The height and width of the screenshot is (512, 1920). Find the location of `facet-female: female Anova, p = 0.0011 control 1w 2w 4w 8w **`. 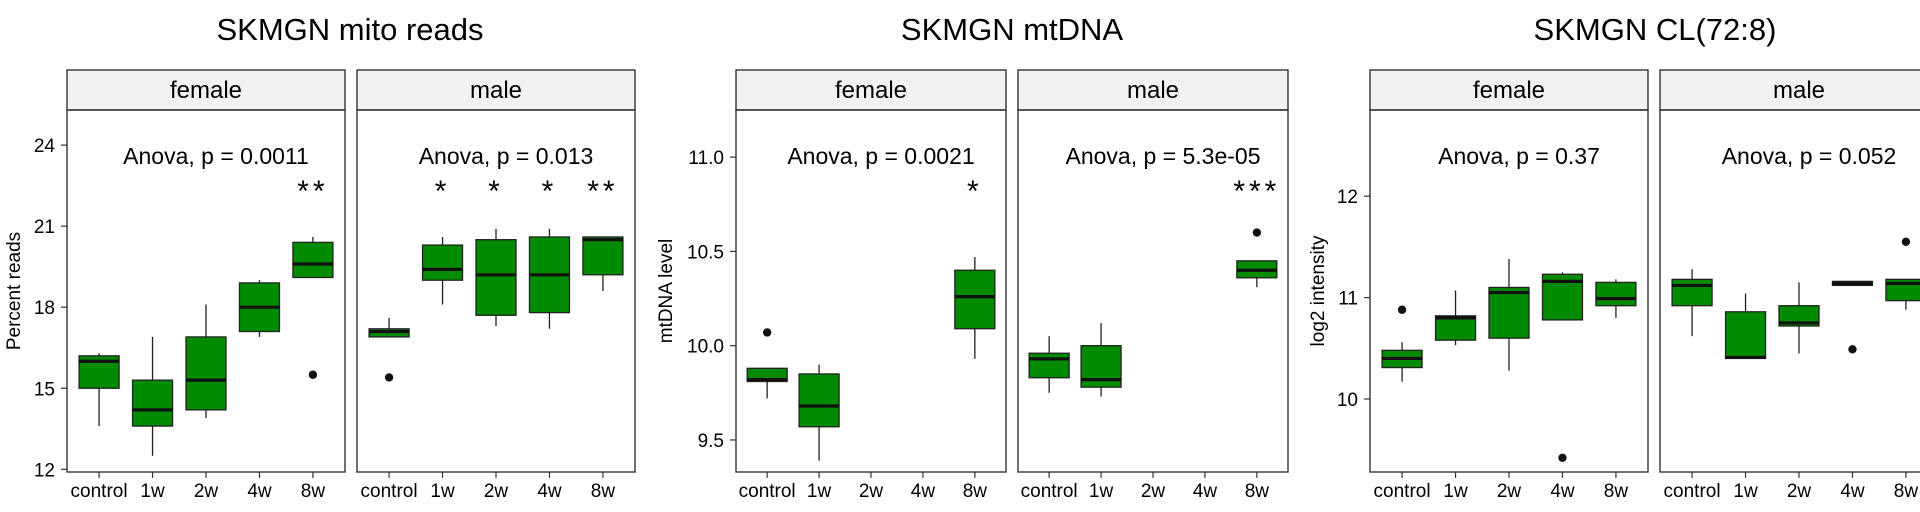

facet-female: female Anova, p = 0.0011 control 1w 2w 4w 8w ** is located at coordinates (206, 285).